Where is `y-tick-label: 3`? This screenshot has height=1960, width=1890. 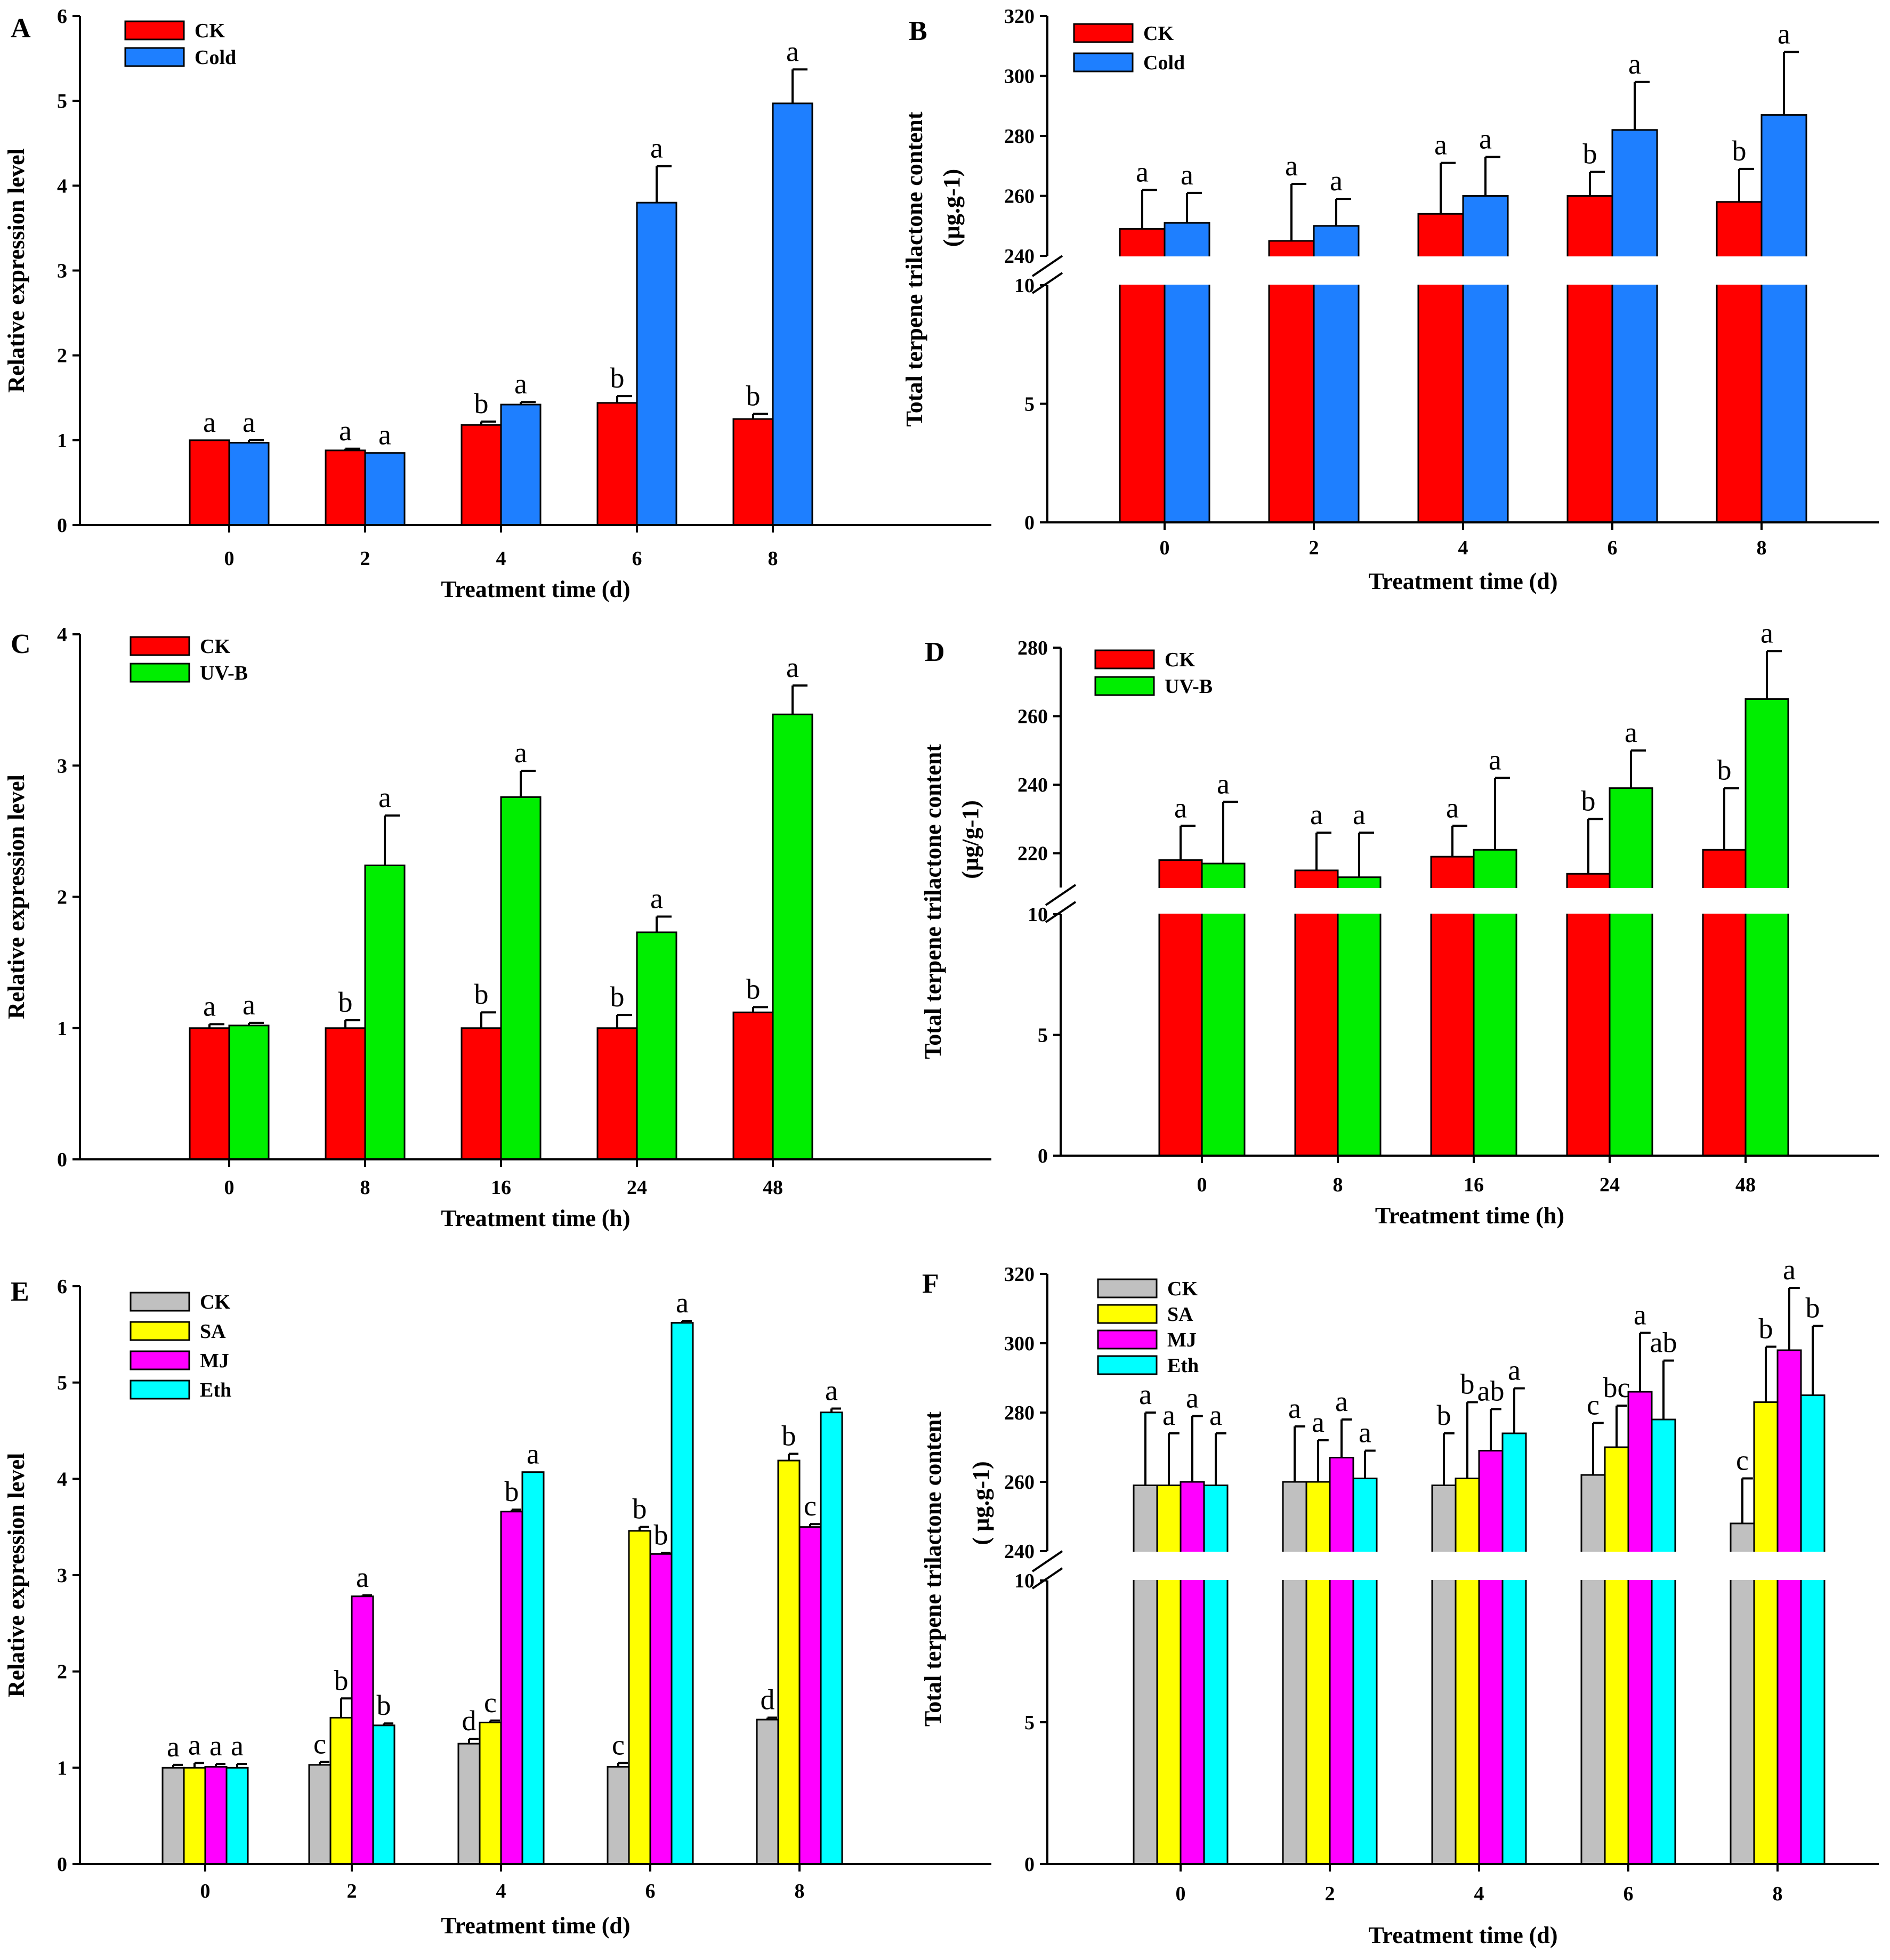 y-tick-label: 3 is located at coordinates (62, 1575).